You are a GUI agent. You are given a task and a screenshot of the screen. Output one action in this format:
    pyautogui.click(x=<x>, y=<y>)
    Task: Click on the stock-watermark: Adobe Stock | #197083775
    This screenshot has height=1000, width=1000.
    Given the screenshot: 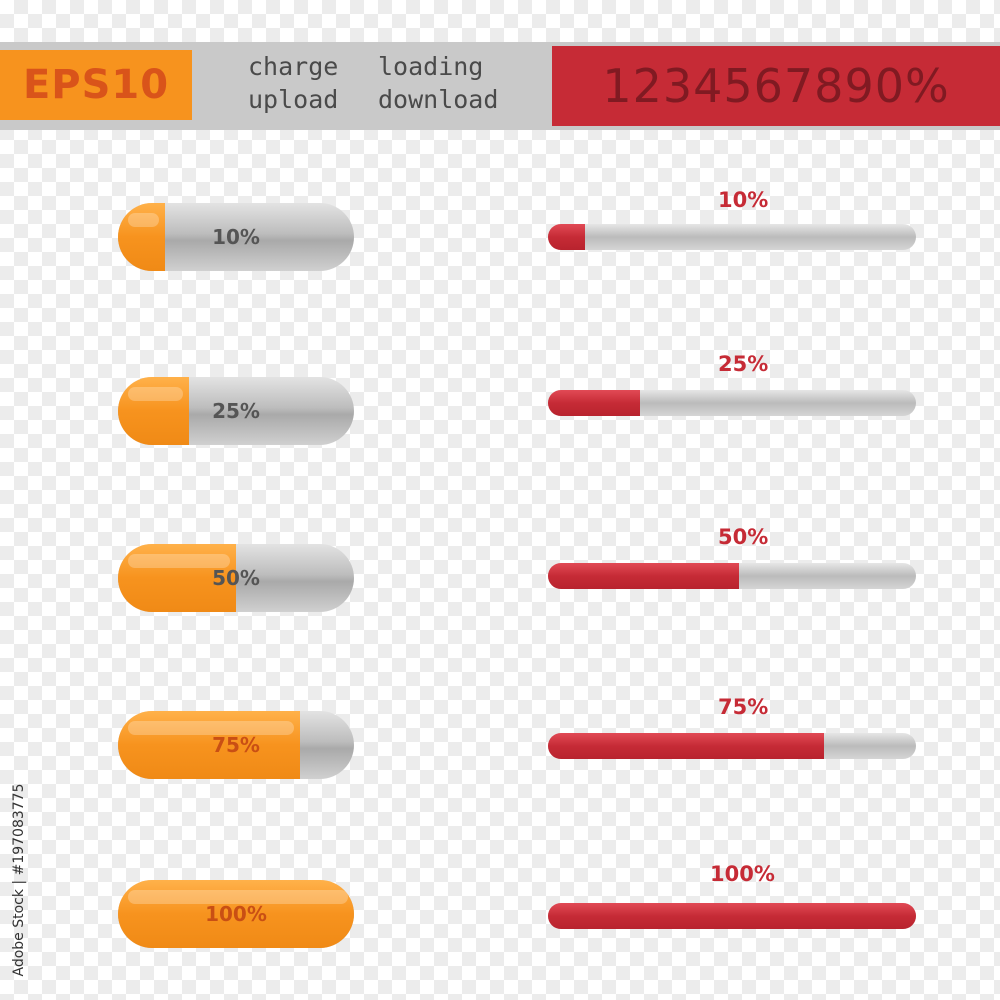 What is the action you would take?
    pyautogui.click(x=19, y=880)
    